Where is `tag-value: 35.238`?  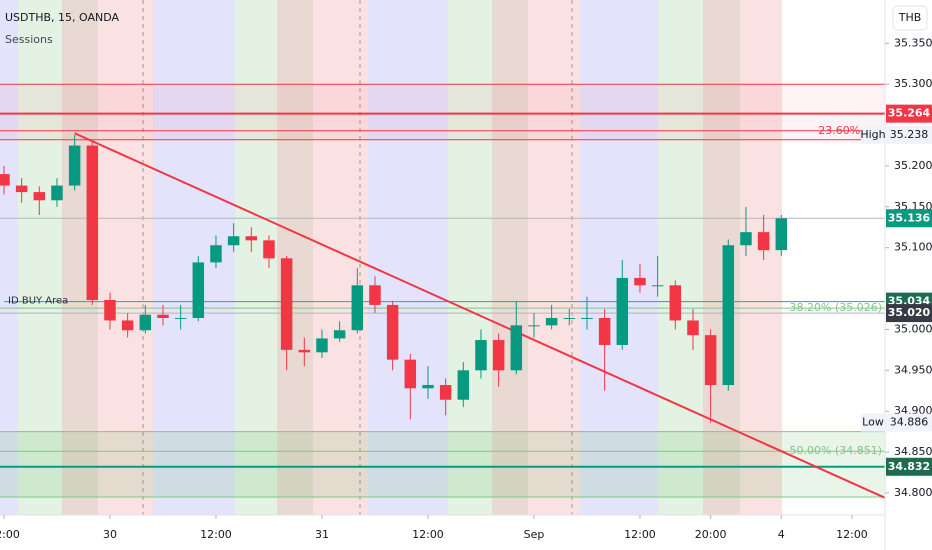 tag-value: 35.238 is located at coordinates (909, 134).